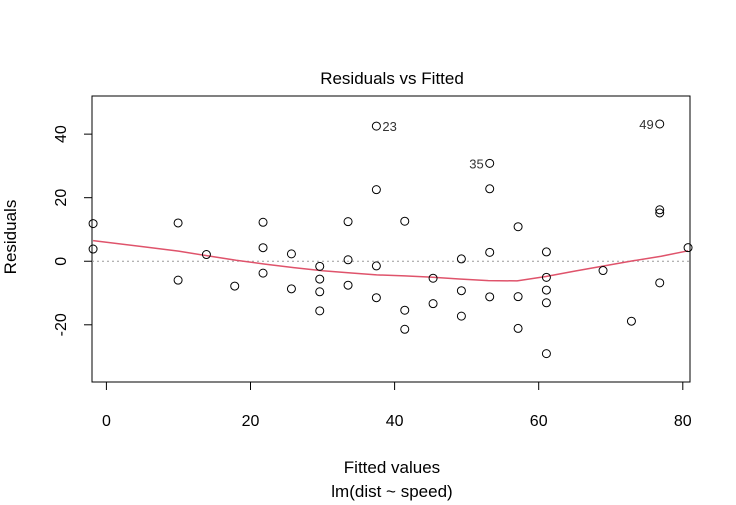 The image size is (736, 505). Describe the element at coordinates (106, 421) in the screenshot. I see `x-tick-label: 0` at that location.